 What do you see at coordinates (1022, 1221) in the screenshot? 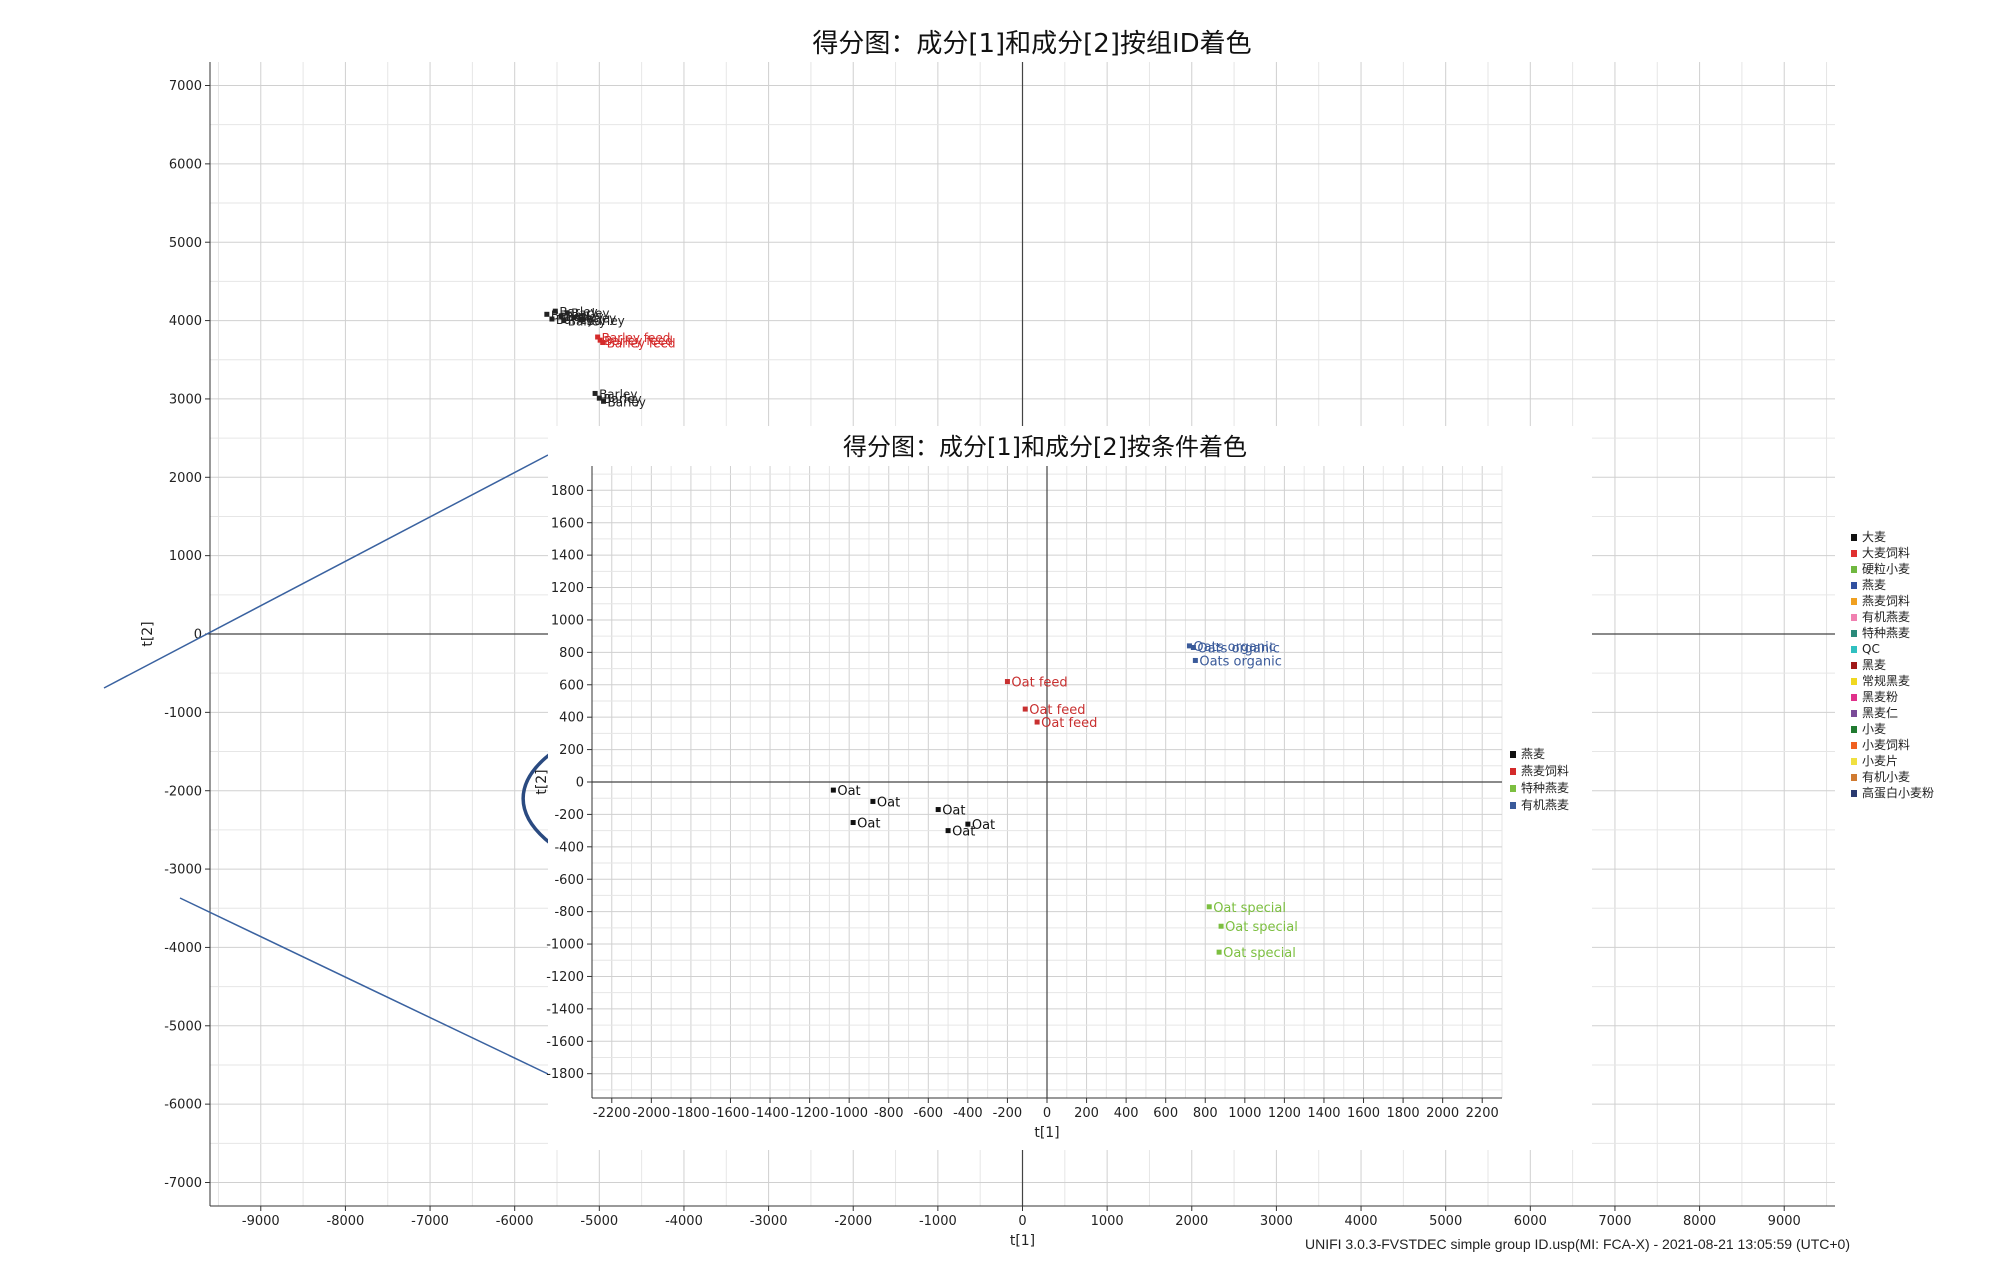
I see `main-x-tick-label: 0` at bounding box center [1022, 1221].